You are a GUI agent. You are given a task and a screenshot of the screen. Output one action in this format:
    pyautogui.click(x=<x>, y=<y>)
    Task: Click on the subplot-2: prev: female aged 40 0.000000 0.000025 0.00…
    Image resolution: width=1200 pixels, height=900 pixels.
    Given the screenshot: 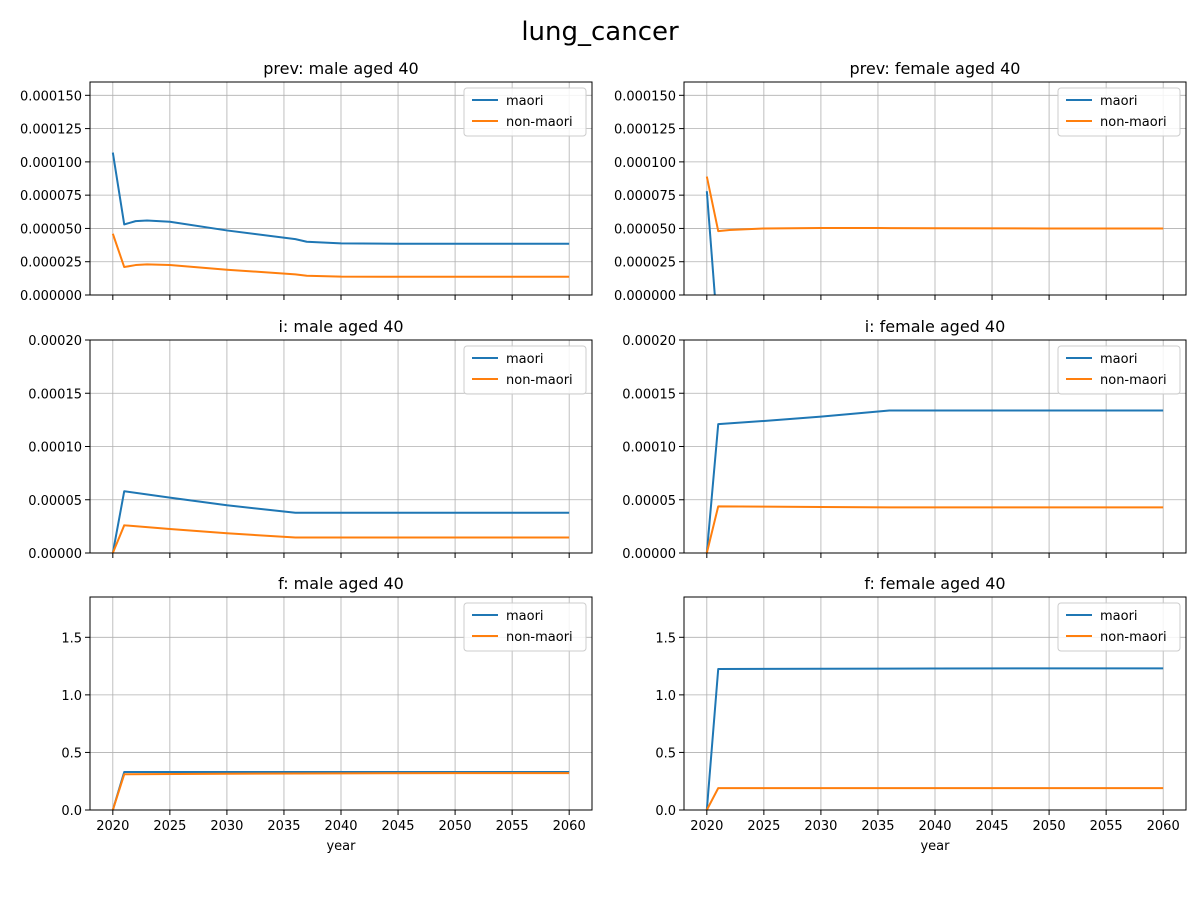 What is the action you would take?
    pyautogui.click(x=900, y=181)
    